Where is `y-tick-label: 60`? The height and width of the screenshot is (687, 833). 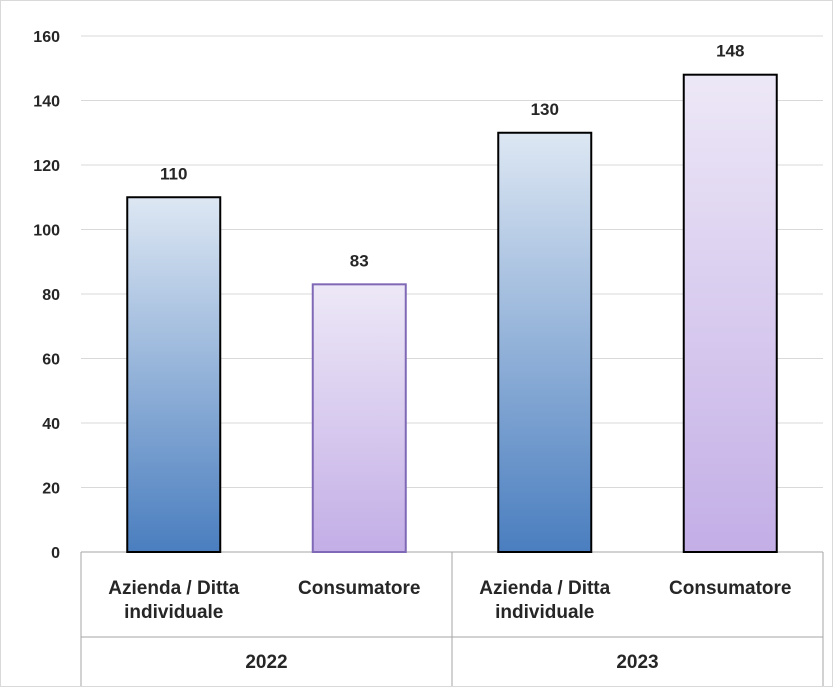
y-tick-label: 60 is located at coordinates (51, 360).